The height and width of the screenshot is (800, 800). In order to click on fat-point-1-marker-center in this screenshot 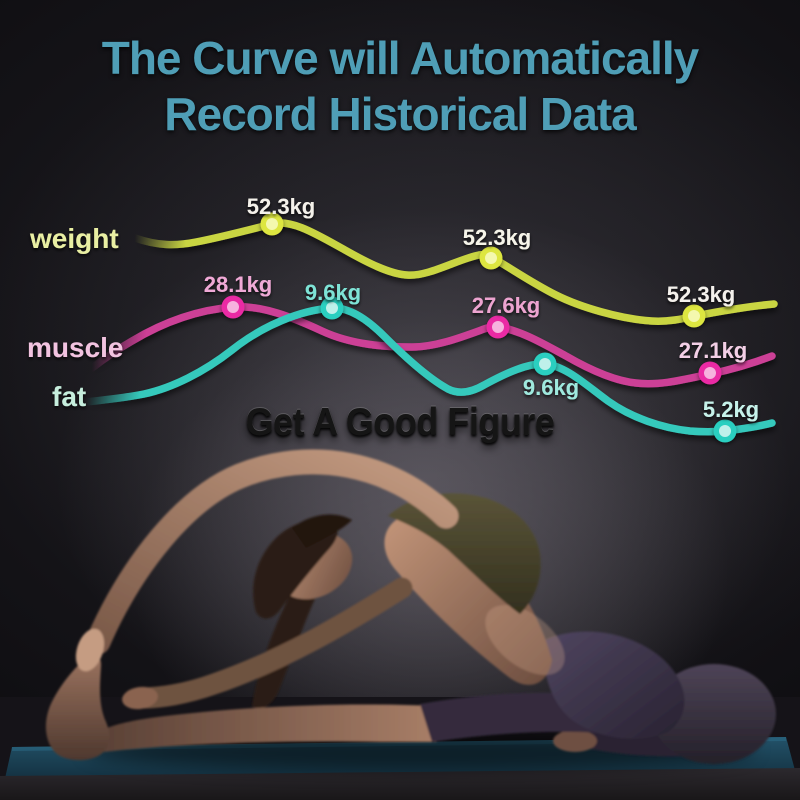, I will do `click(332, 308)`.